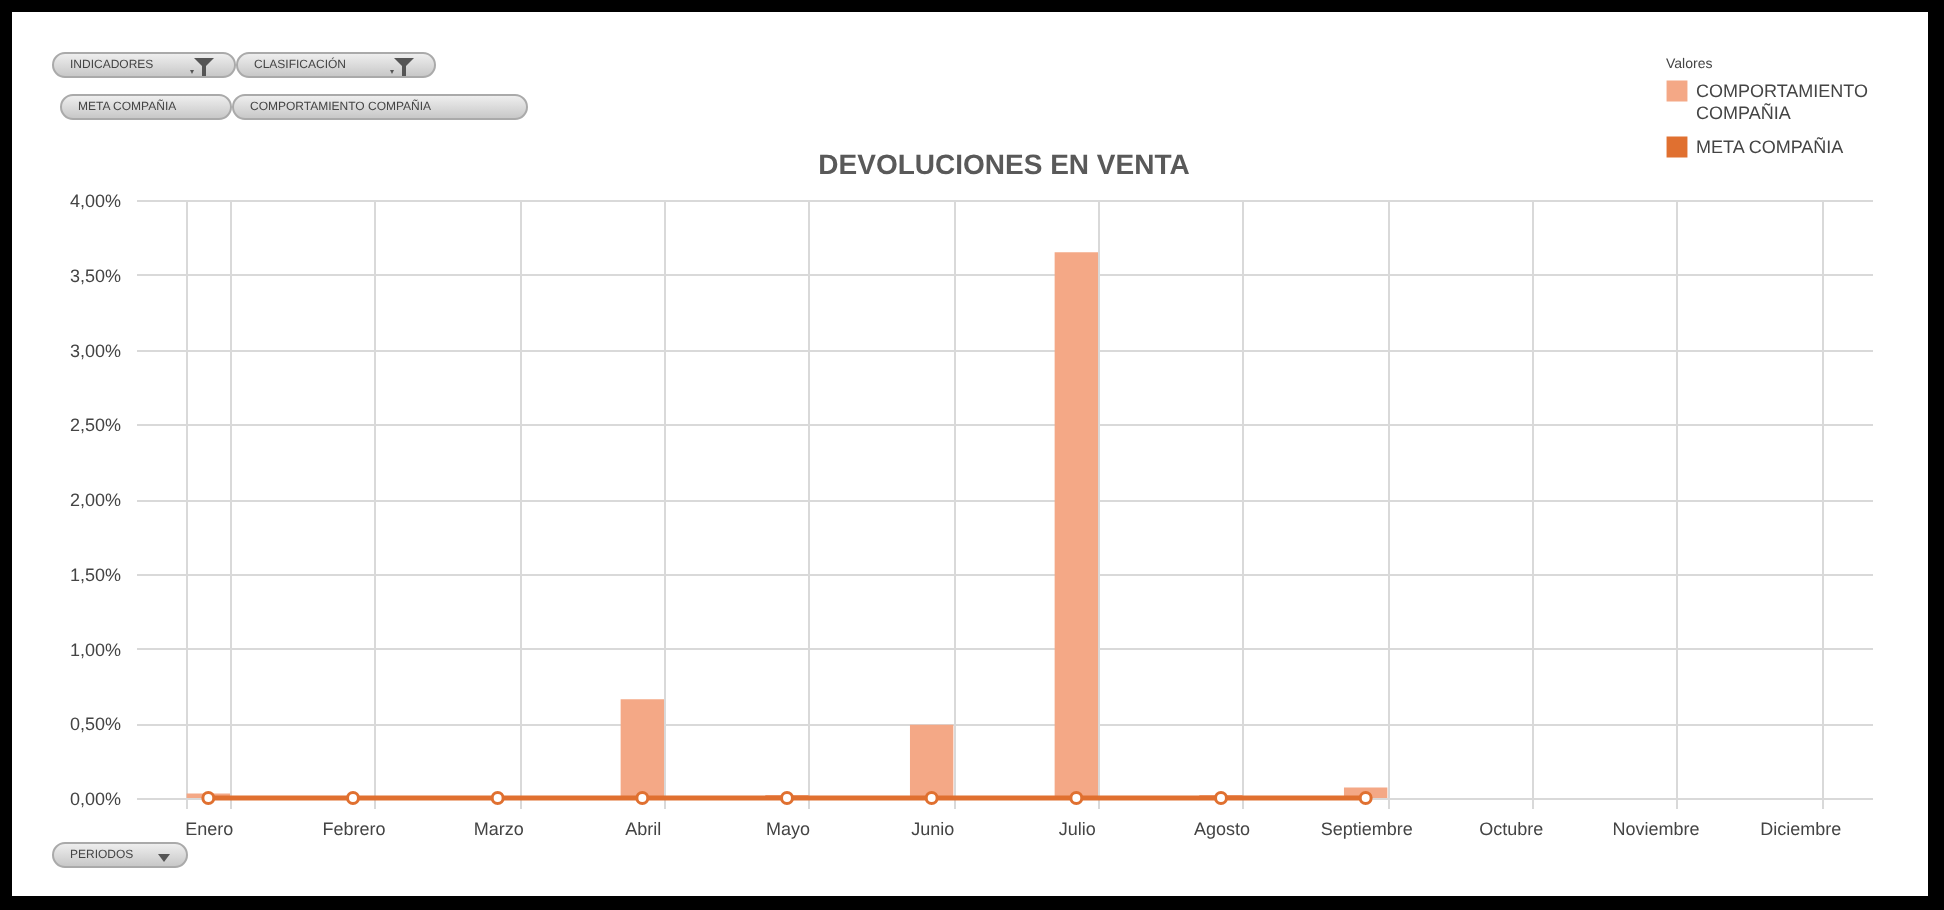 Image resolution: width=1944 pixels, height=910 pixels. What do you see at coordinates (354, 829) in the screenshot?
I see `x-tick-label: Febrero` at bounding box center [354, 829].